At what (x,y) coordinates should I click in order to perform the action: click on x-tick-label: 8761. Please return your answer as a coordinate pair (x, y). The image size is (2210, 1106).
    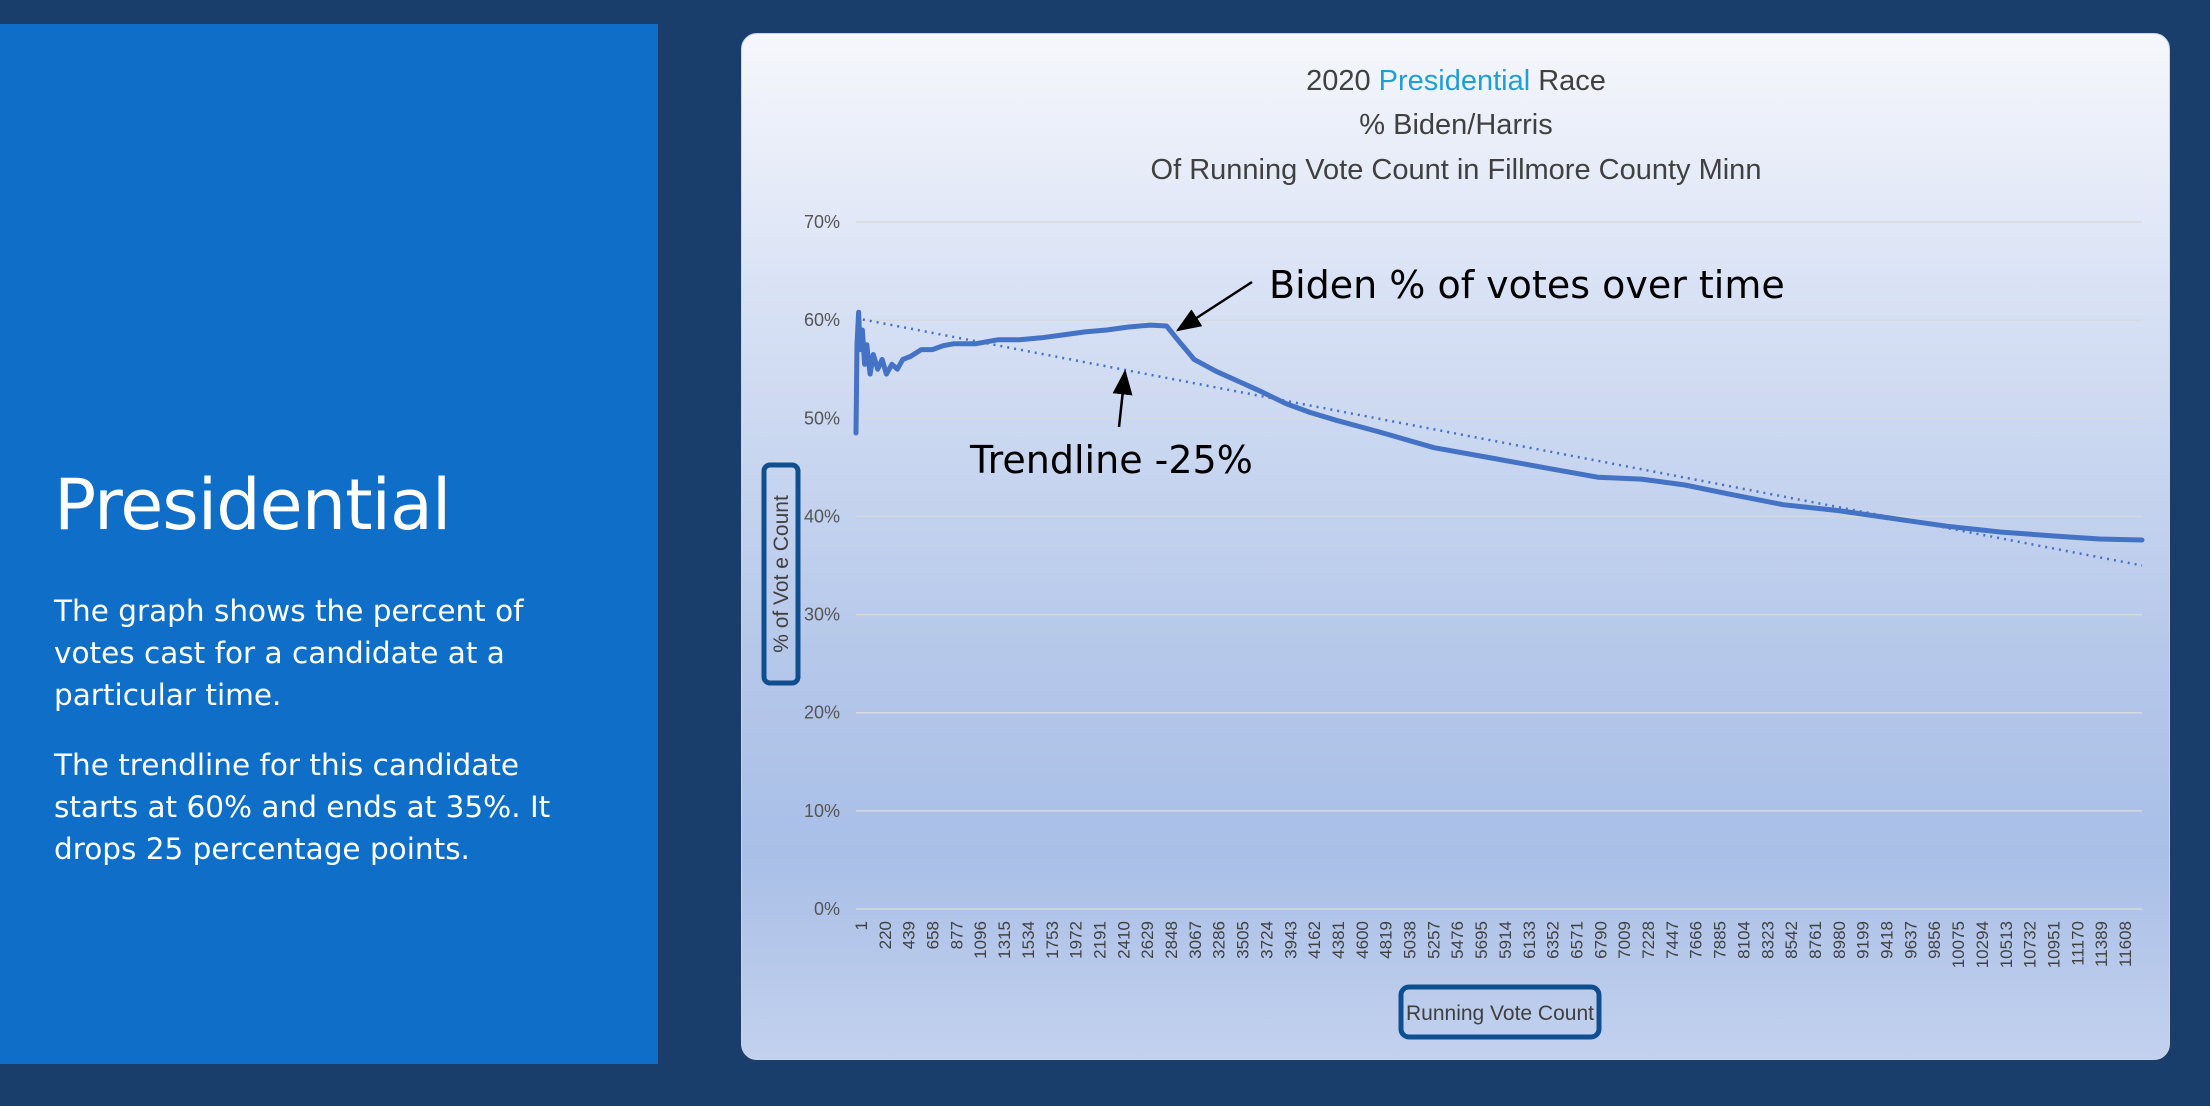
    Looking at the image, I should click on (1815, 940).